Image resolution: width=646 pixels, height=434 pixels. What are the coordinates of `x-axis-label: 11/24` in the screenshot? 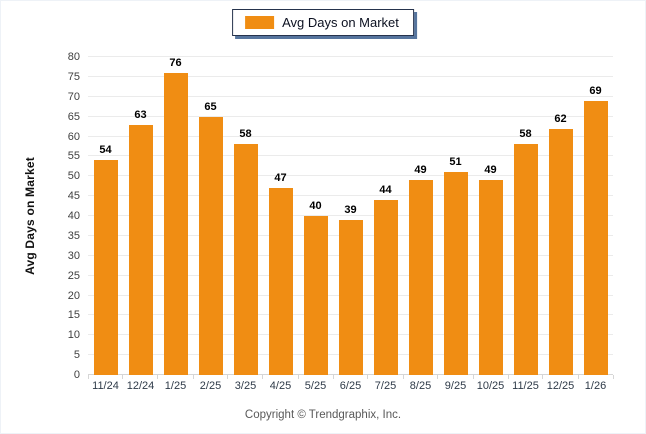 It's located at (105, 386).